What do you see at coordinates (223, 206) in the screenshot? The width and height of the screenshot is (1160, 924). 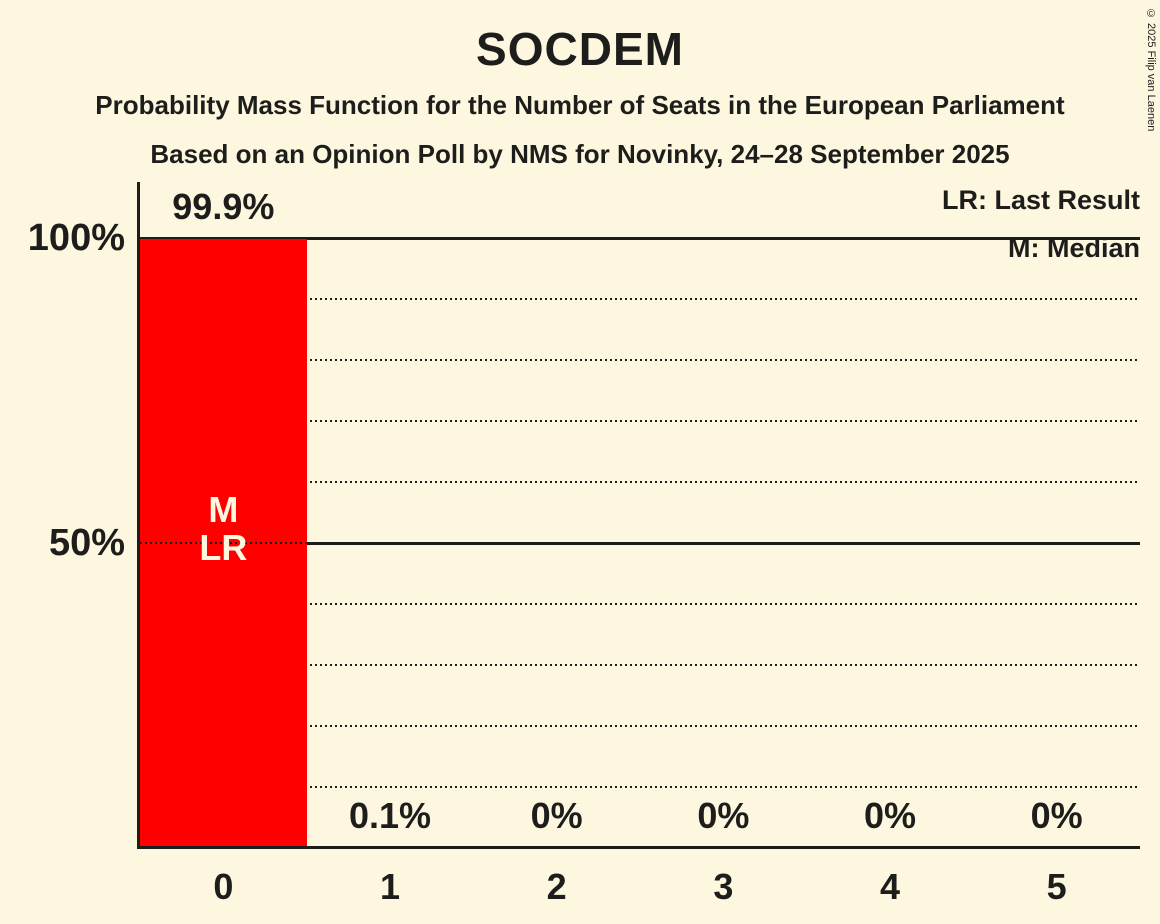 I see `value-label-0: 99.9%` at bounding box center [223, 206].